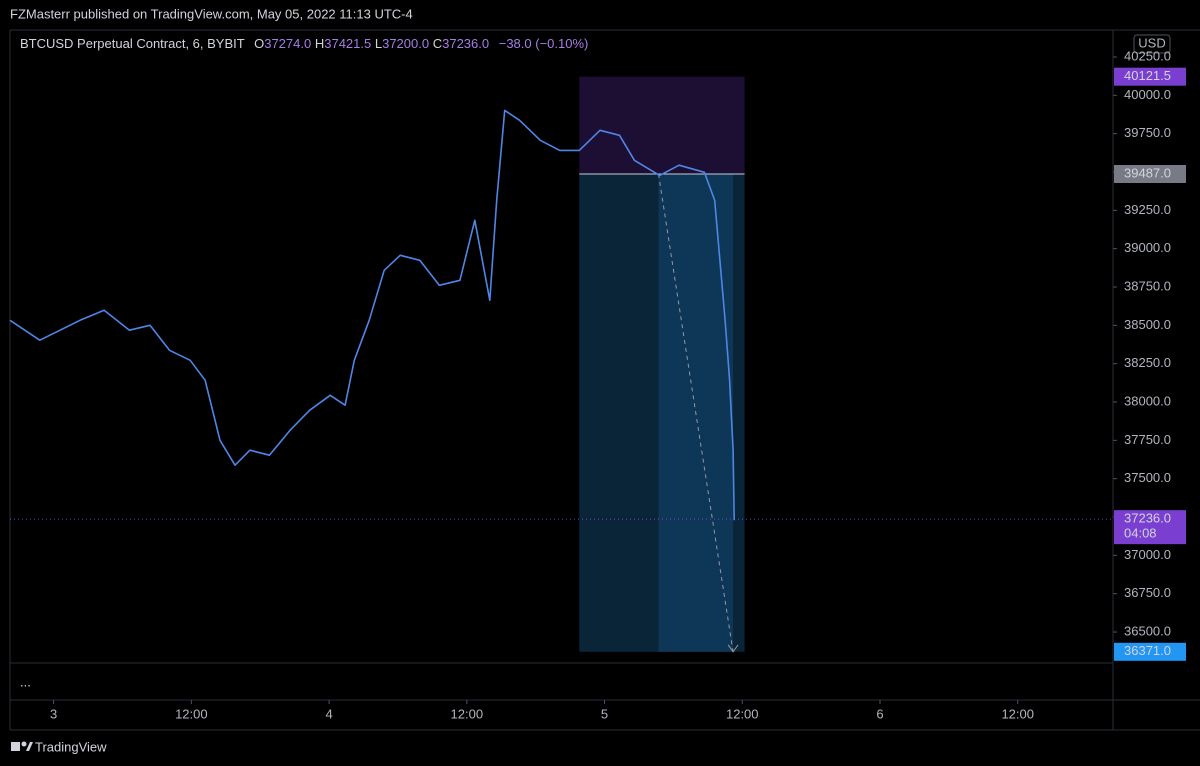  Describe the element at coordinates (1147, 94) in the screenshot. I see `y-tick-label: 40000.0` at that location.